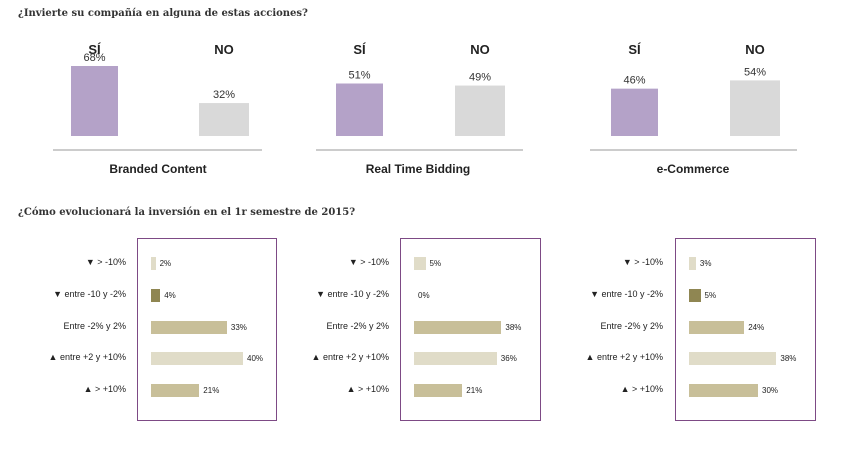  What do you see at coordinates (165, 263) in the screenshot?
I see `value-label: 2%` at bounding box center [165, 263].